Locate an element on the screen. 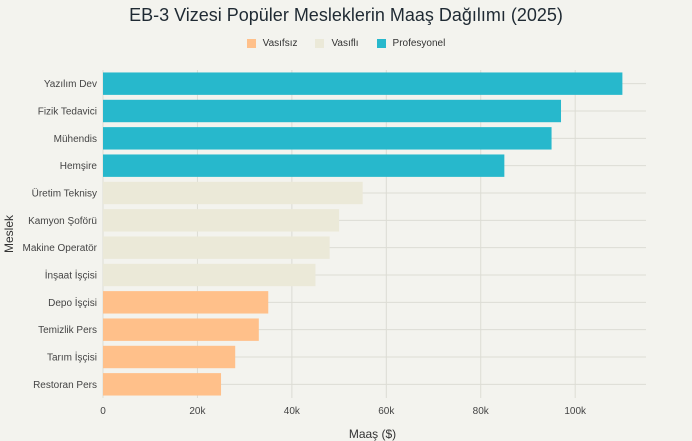 Image resolution: width=692 pixels, height=441 pixels. y-tick-label: Makine Operatör is located at coordinates (60, 248).